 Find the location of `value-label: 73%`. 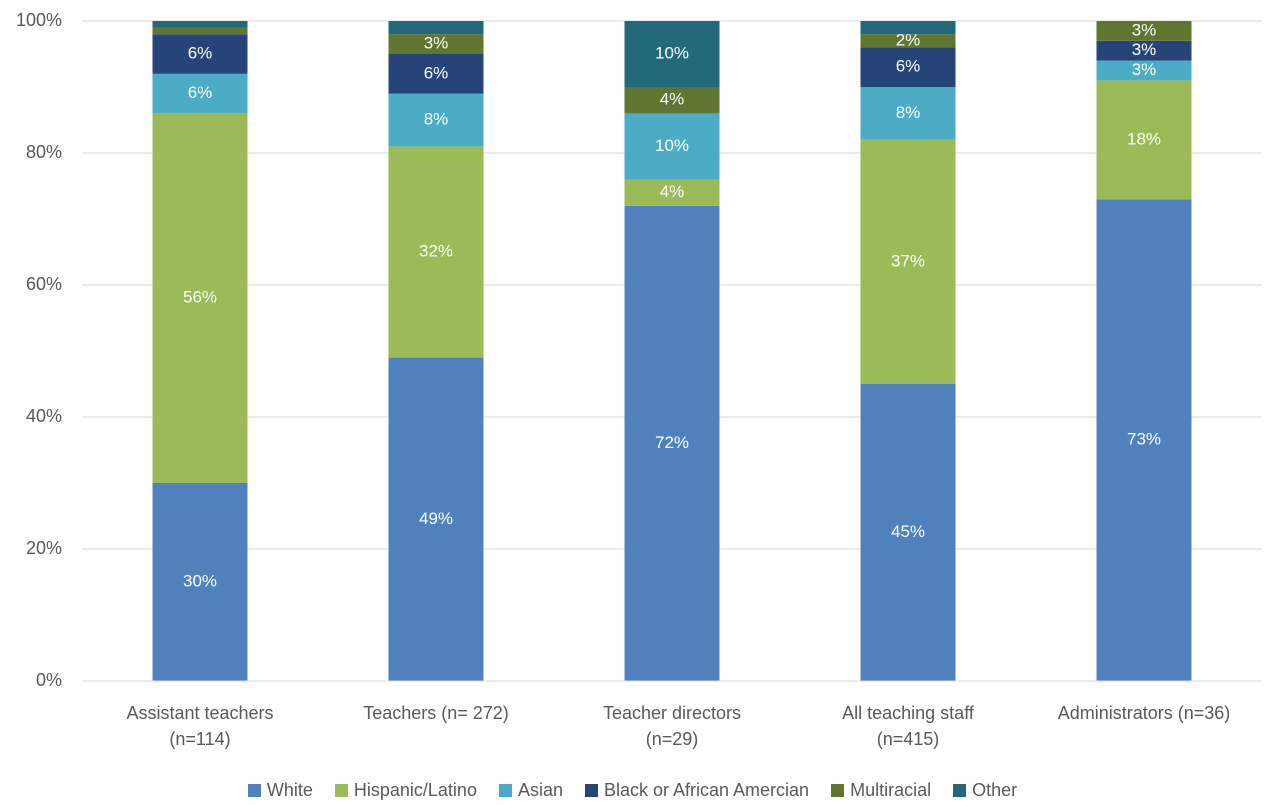

value-label: 73% is located at coordinates (1144, 439).